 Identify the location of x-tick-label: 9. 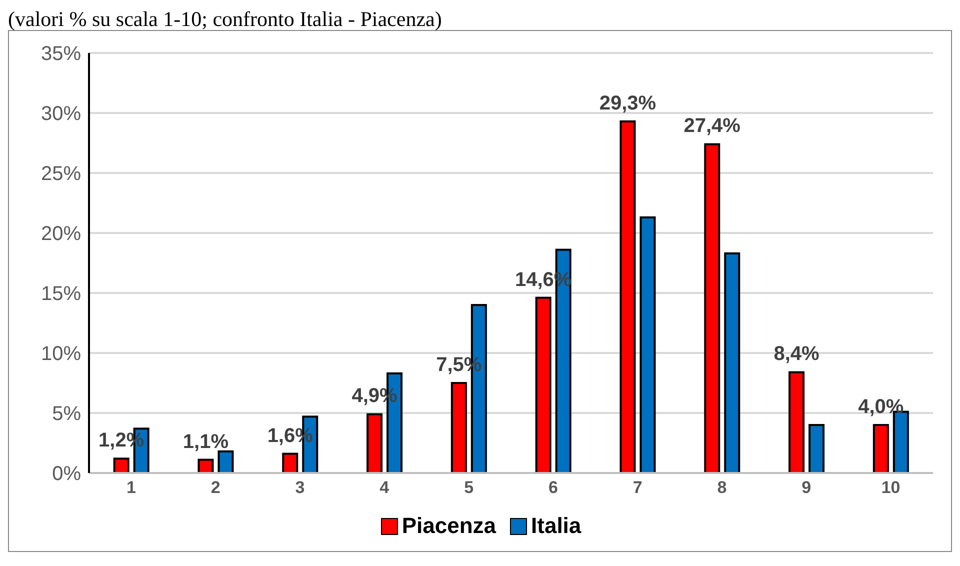
(807, 488).